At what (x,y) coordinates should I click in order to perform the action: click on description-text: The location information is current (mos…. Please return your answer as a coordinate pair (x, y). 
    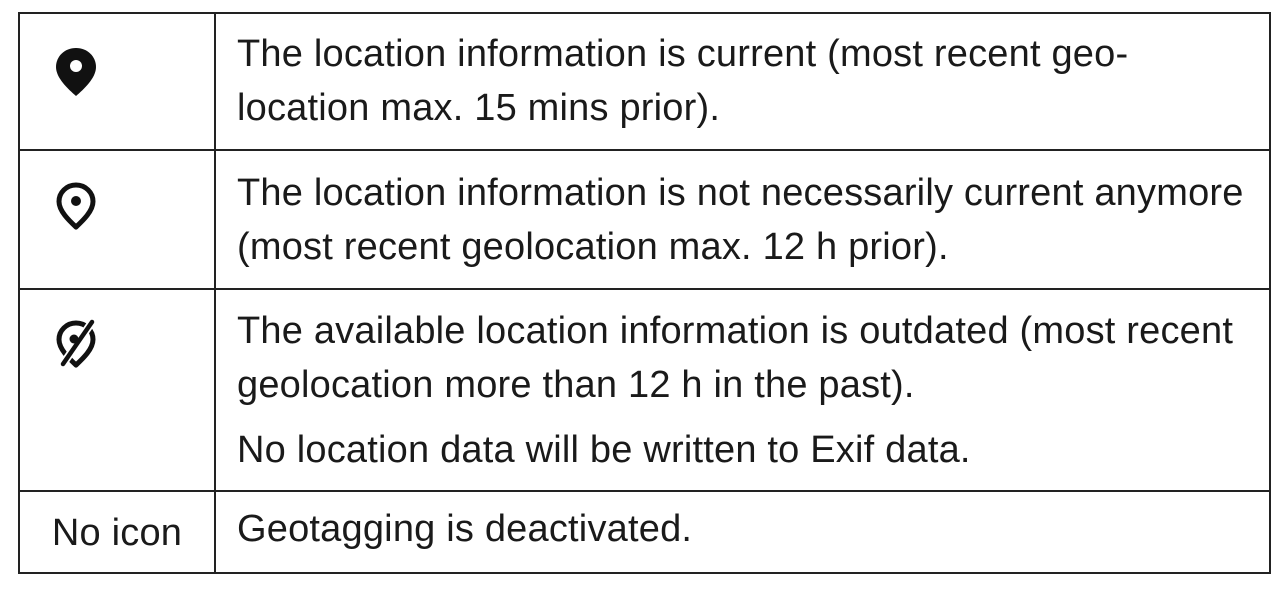
    Looking at the image, I should click on (683, 81).